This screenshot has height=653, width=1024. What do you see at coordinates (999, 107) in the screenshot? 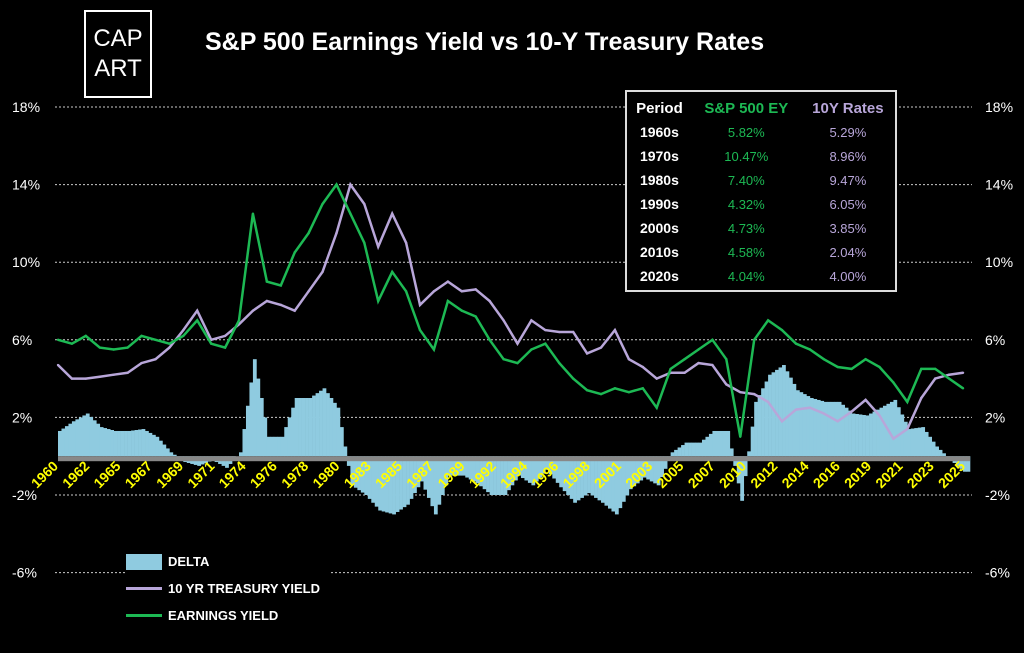
I see `y-tick-label-right: 18%` at bounding box center [999, 107].